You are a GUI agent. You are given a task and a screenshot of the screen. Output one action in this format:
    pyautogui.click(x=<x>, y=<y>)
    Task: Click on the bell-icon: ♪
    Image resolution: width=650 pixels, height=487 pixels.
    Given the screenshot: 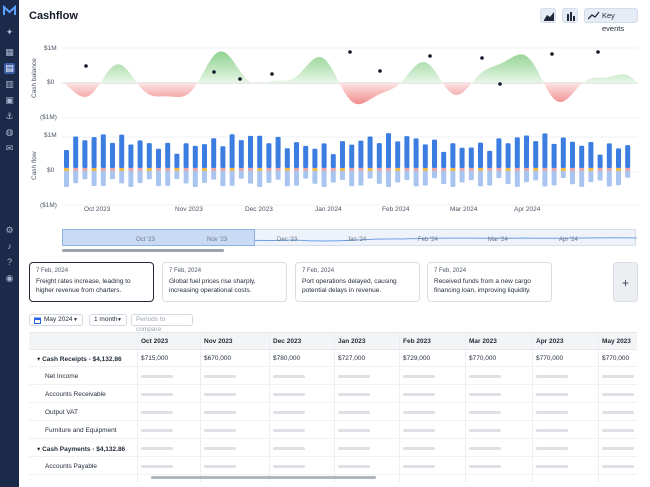 What is the action you would take?
    pyautogui.click(x=9, y=246)
    